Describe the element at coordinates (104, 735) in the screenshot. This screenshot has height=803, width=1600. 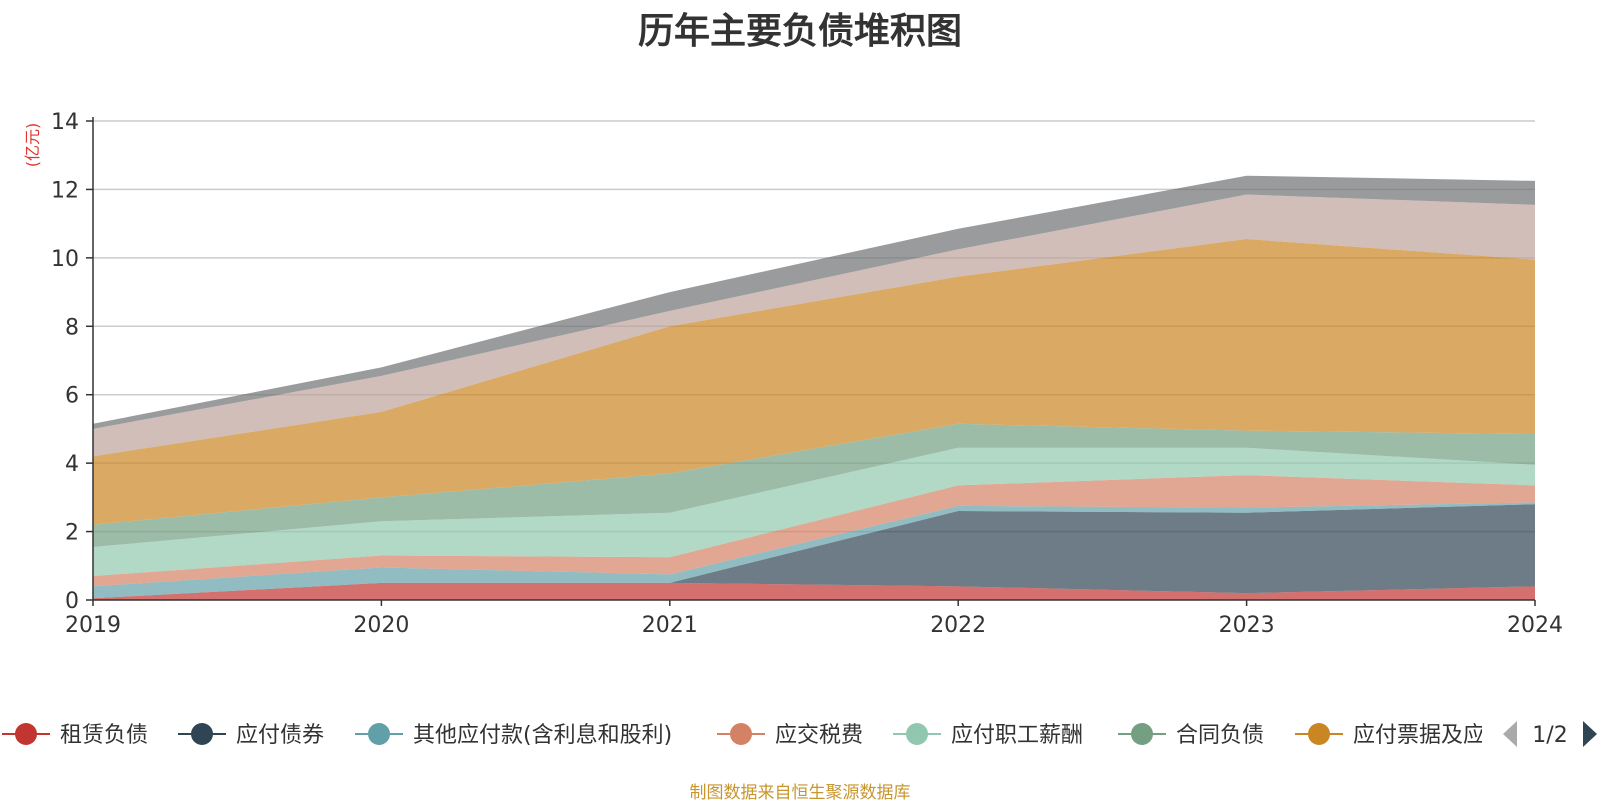
I see `legend-label: 租赁负债` at that location.